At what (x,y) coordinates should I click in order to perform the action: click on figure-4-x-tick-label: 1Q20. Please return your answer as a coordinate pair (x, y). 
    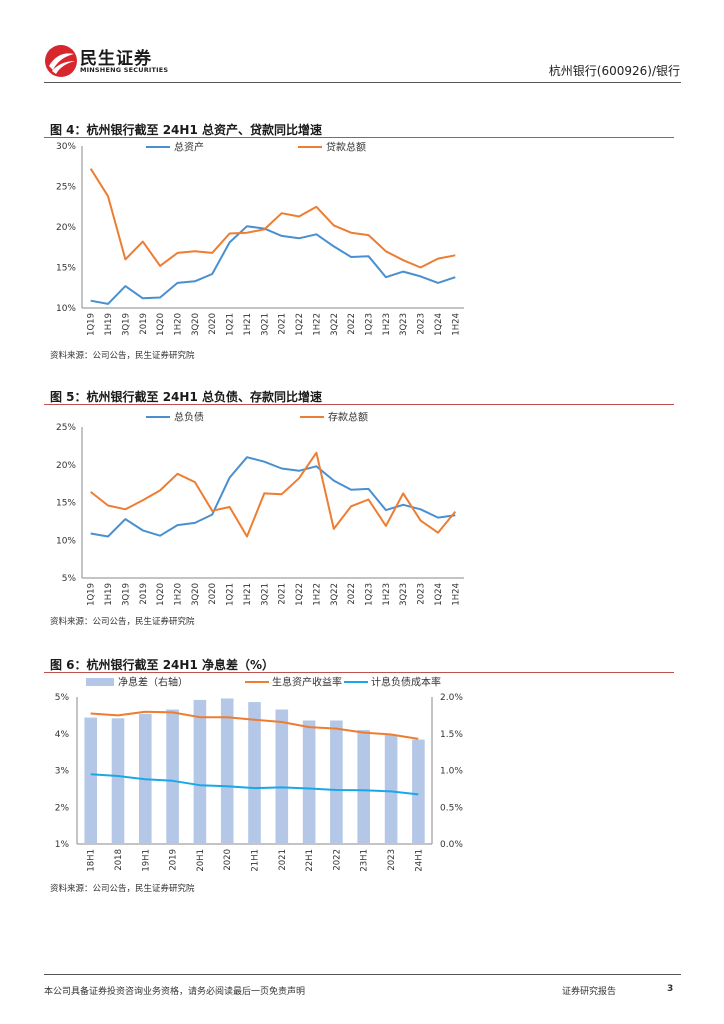
    Looking at the image, I should click on (161, 324).